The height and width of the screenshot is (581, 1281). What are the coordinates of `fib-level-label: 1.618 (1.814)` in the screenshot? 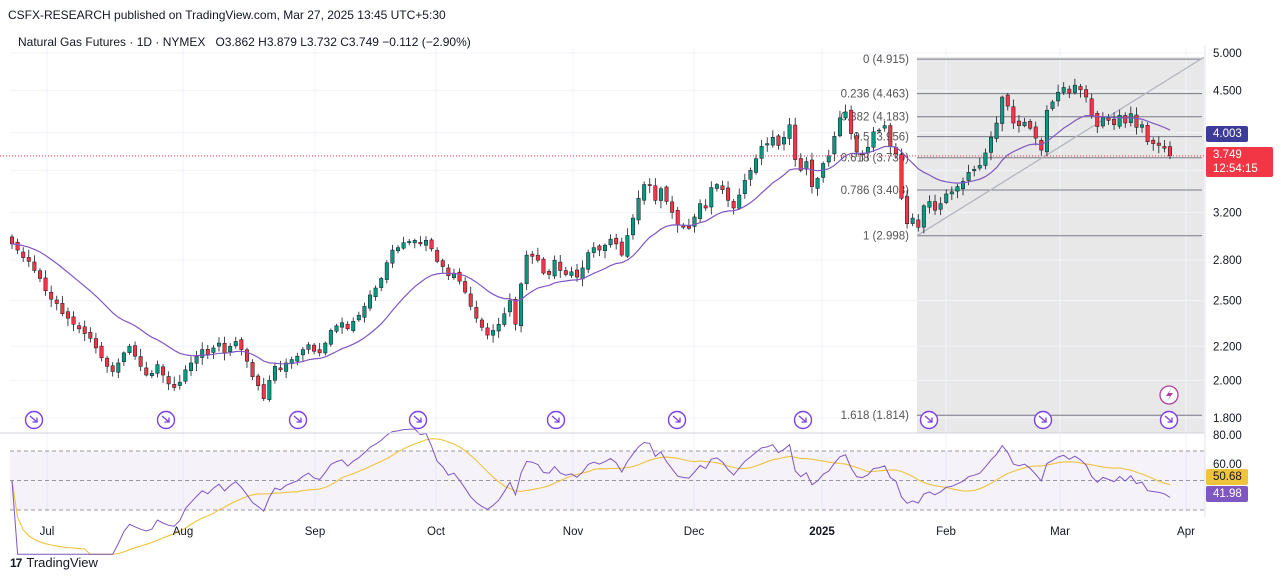 It's located at (875, 416).